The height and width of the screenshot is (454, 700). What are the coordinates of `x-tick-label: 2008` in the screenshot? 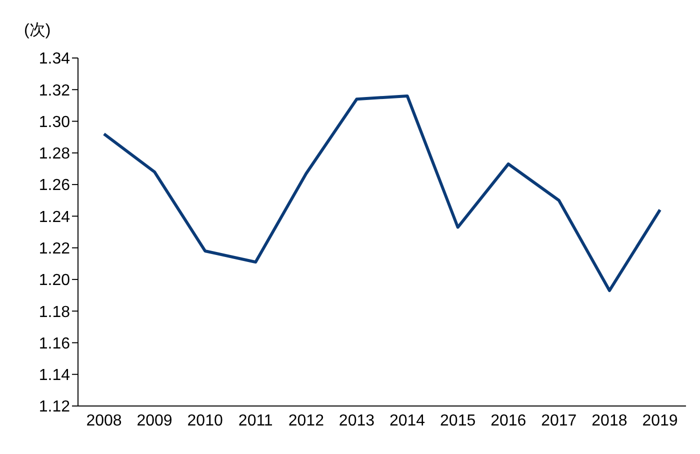 It's located at (104, 421).